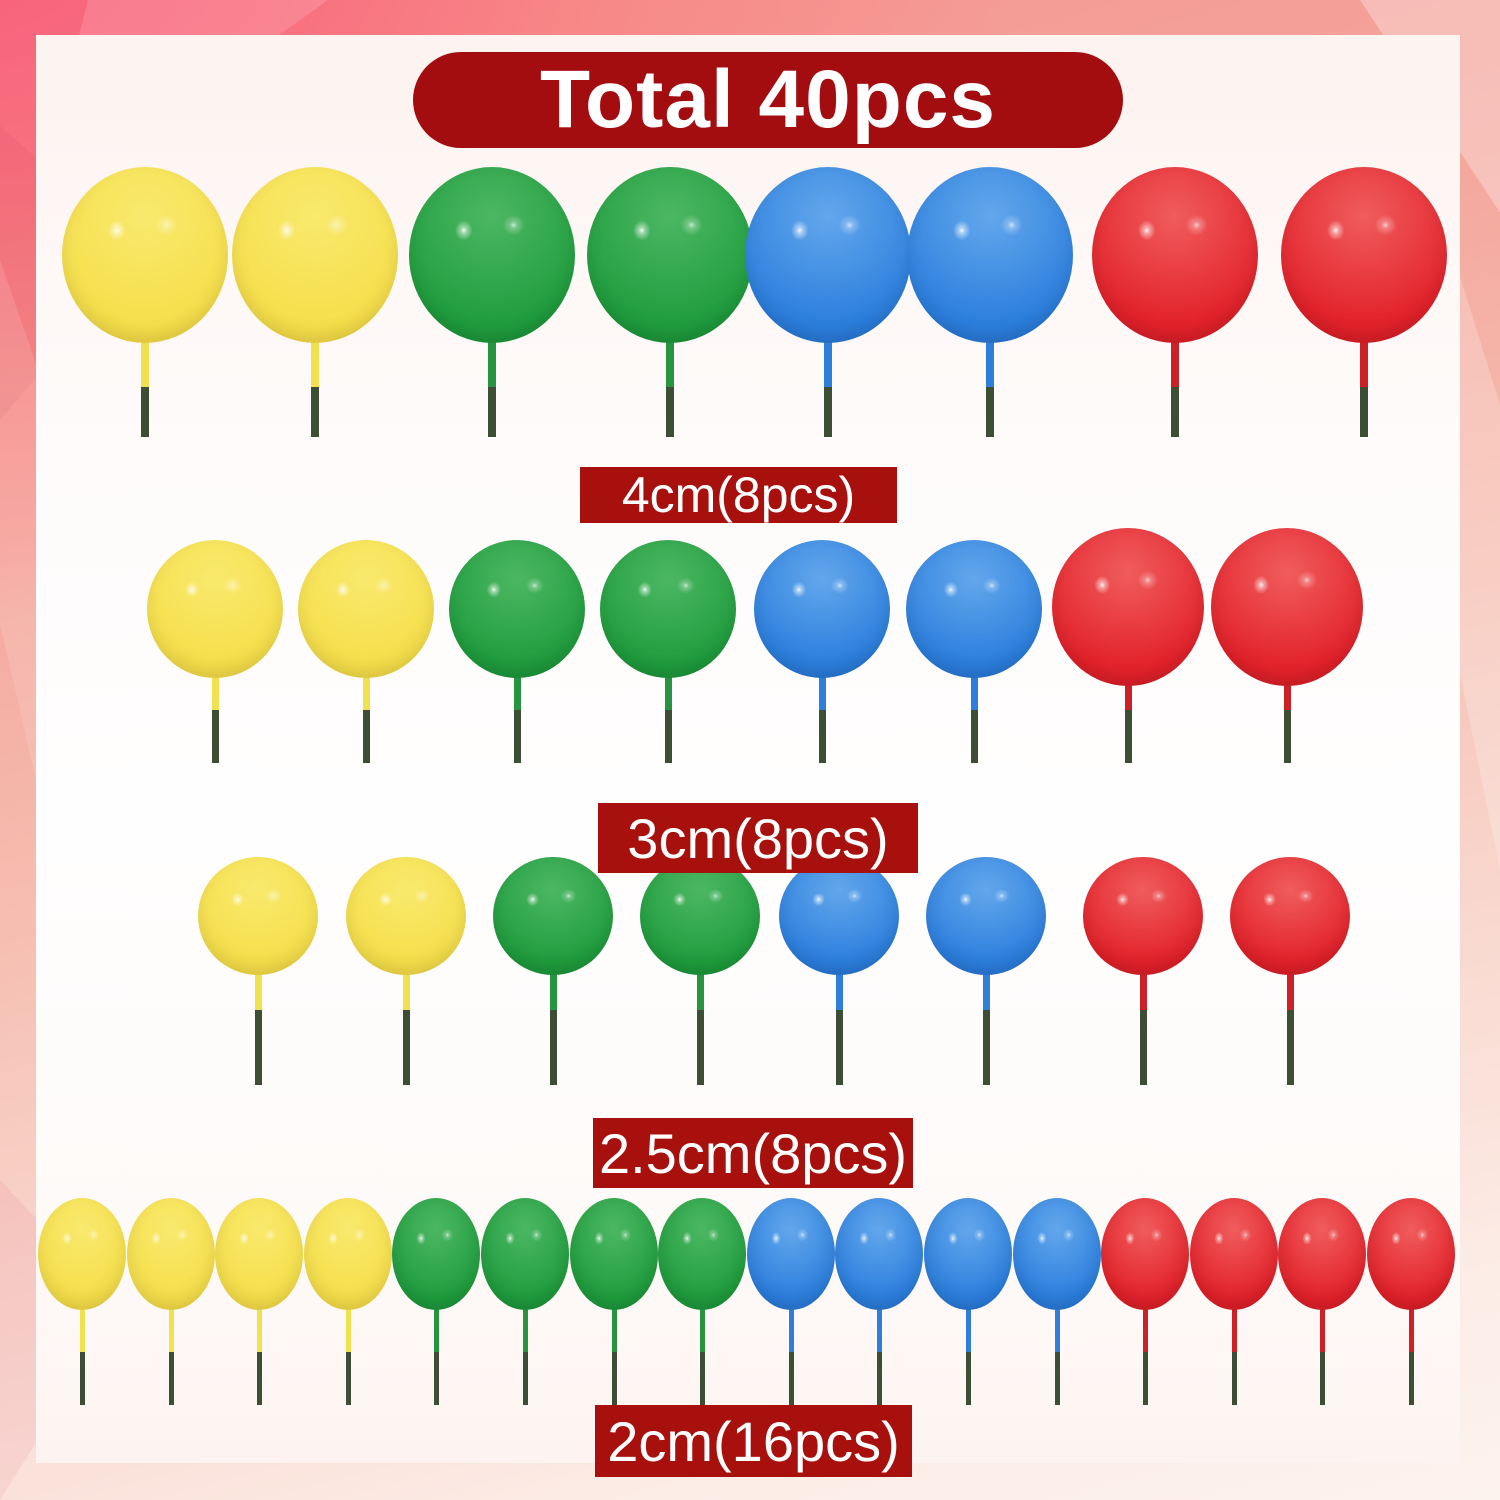 This screenshot has width=1500, height=1500. Describe the element at coordinates (768, 100) in the screenshot. I see `total-count-banner: Total 40pcs` at that location.